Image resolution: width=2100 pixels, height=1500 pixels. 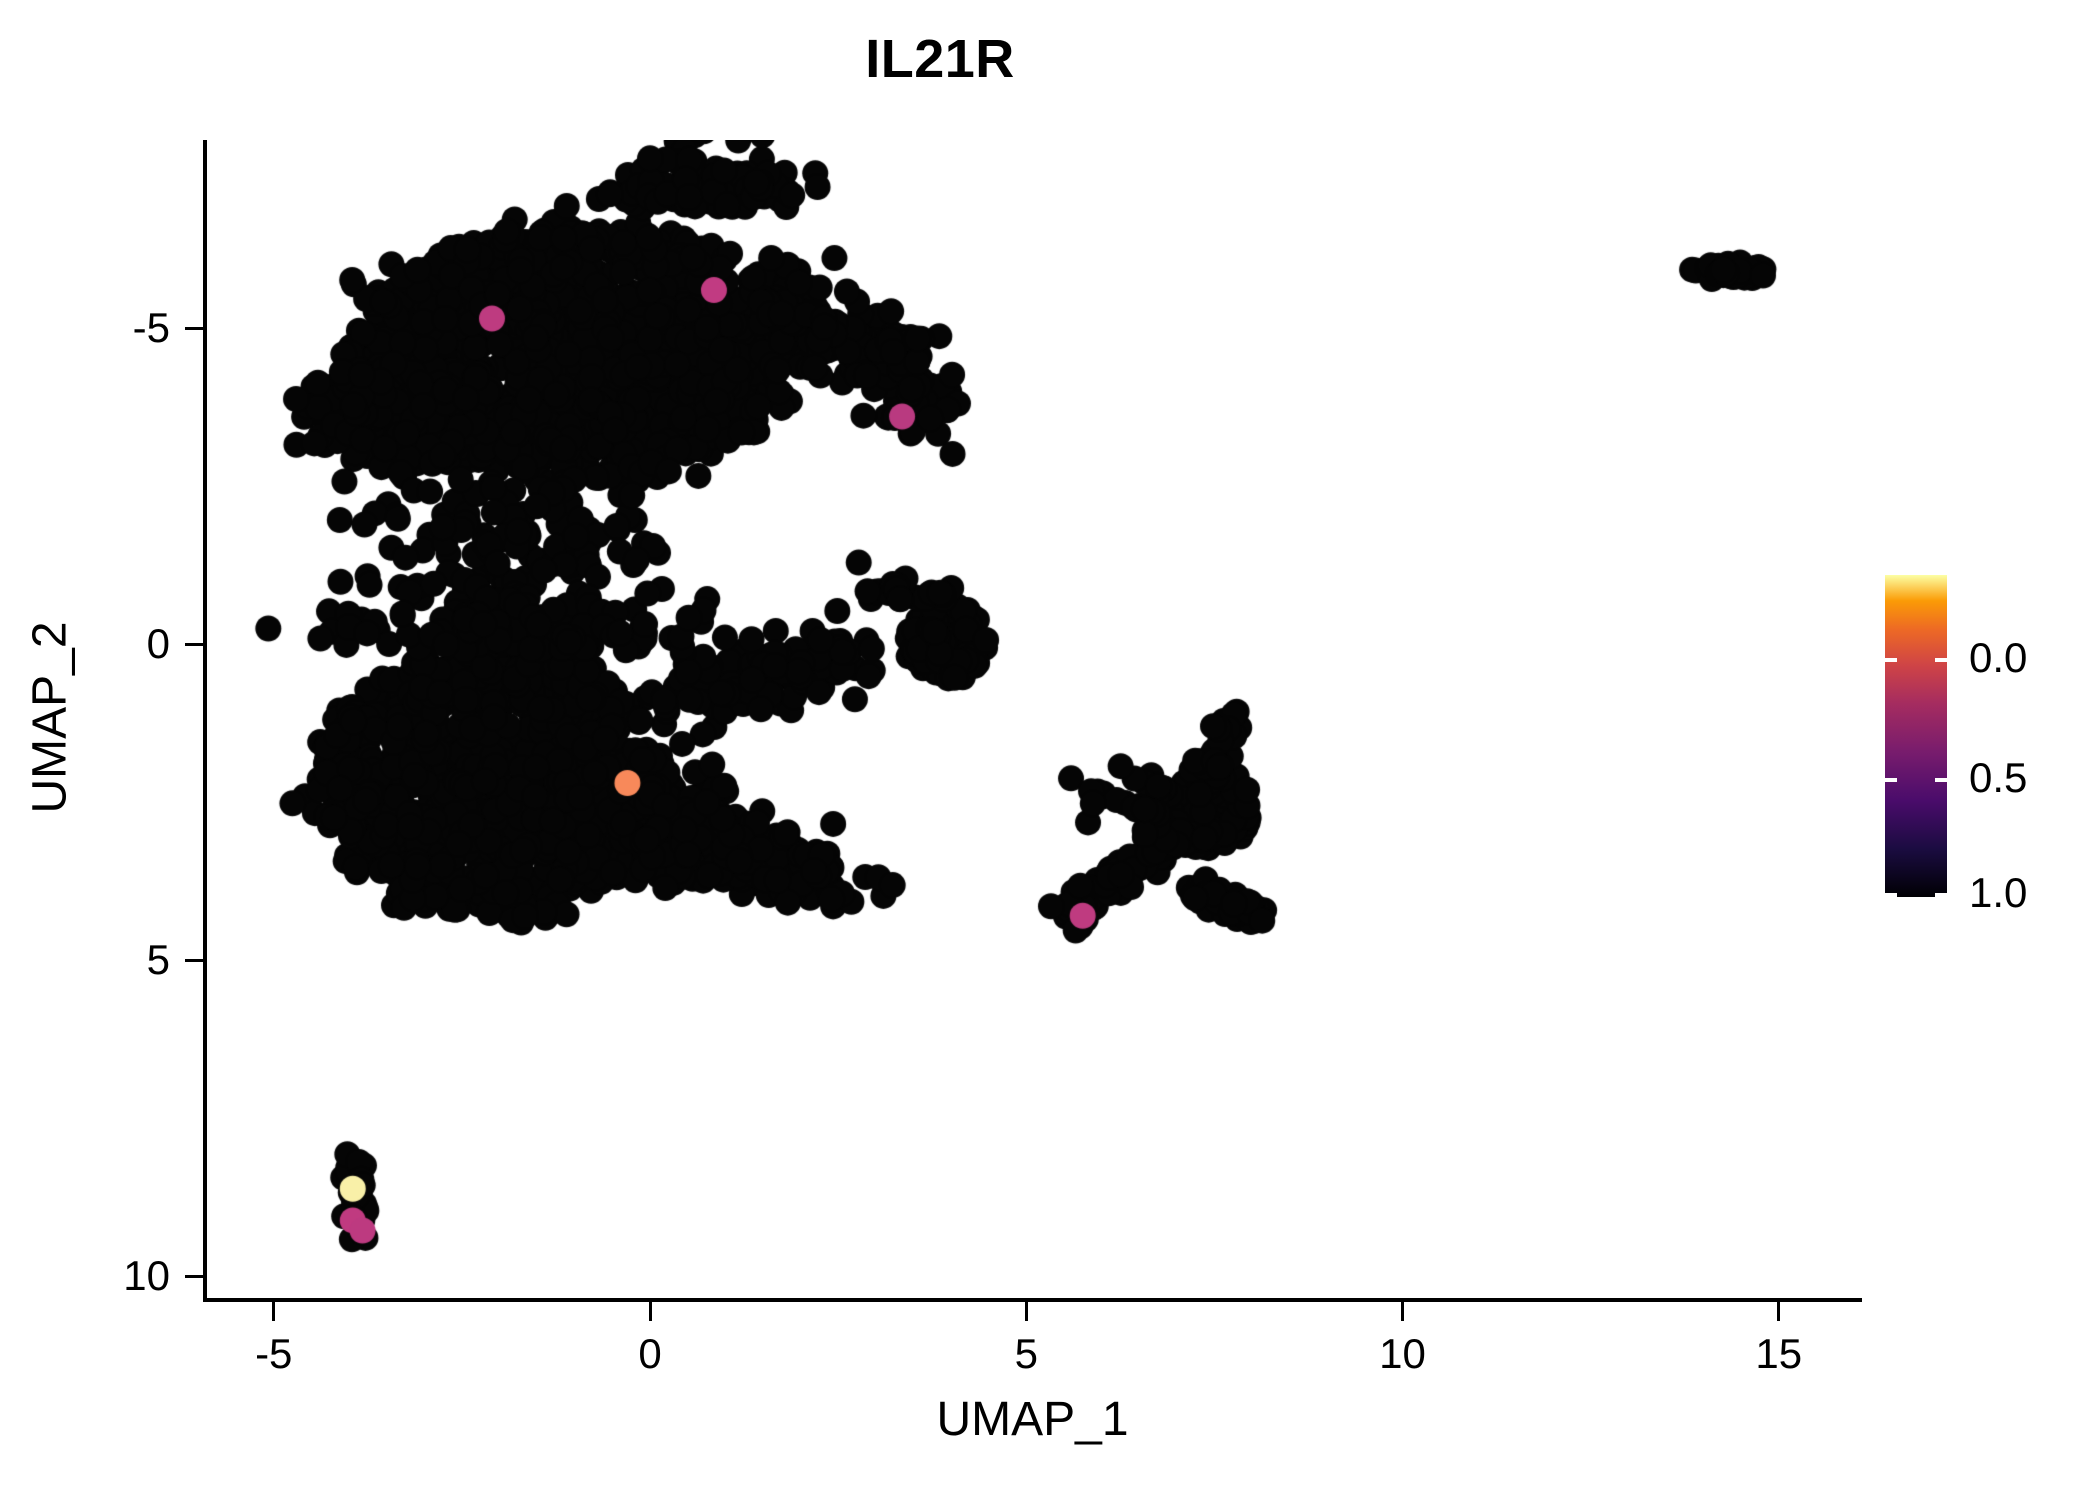 I want to click on x-tick-label: -5, so click(x=274, y=1353).